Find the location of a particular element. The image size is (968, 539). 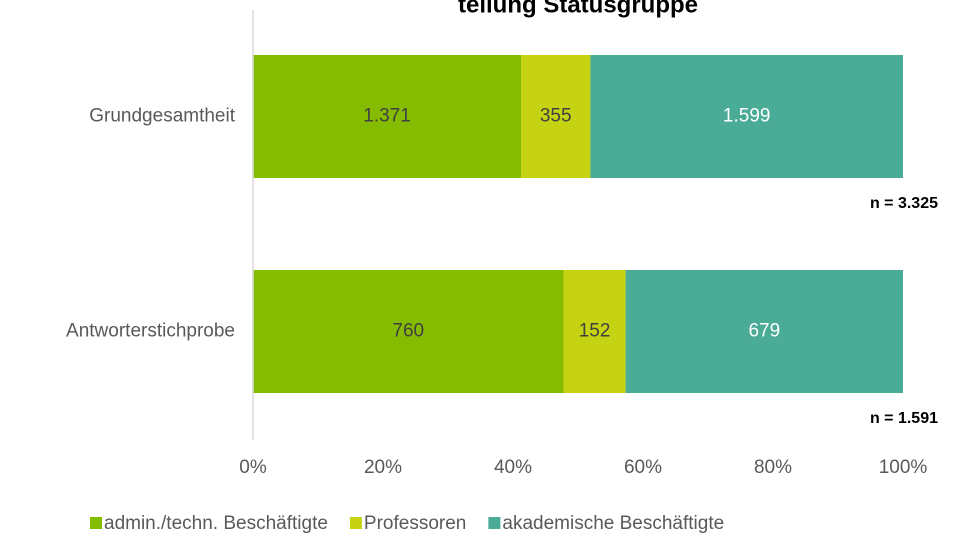

x-tick-label: 80% is located at coordinates (773, 467).